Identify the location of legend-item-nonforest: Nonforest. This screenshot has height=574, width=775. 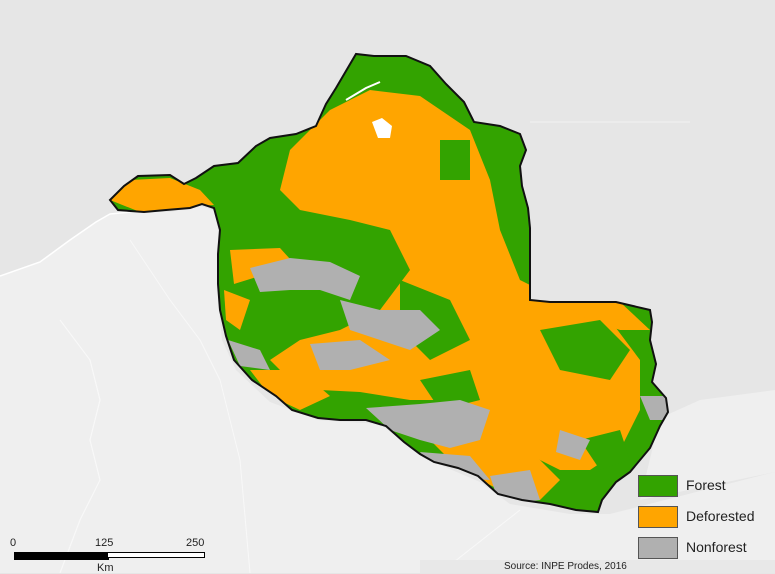
(703, 552).